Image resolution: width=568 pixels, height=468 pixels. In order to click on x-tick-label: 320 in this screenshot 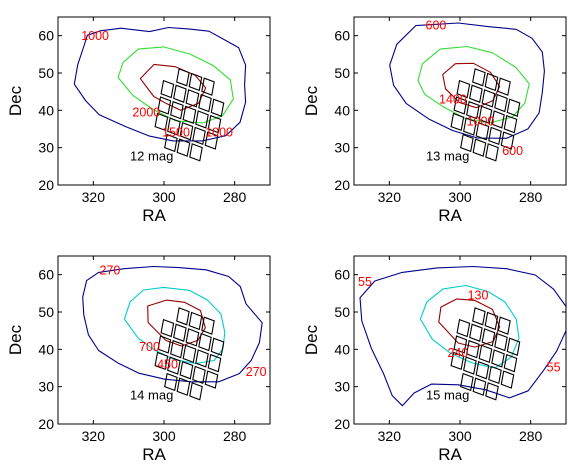, I will do `click(390, 197)`.